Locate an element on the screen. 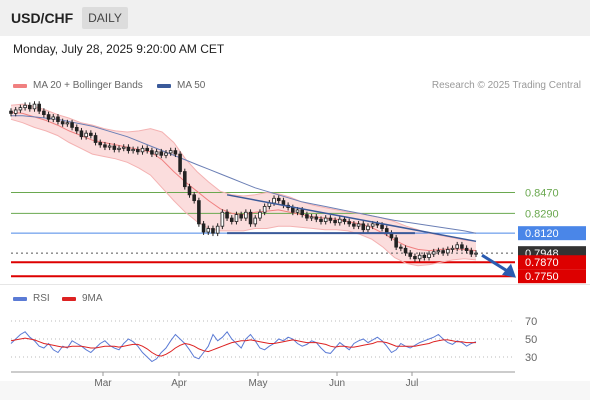 The width and height of the screenshot is (590, 400). x-tick-label: Jul is located at coordinates (412, 383).